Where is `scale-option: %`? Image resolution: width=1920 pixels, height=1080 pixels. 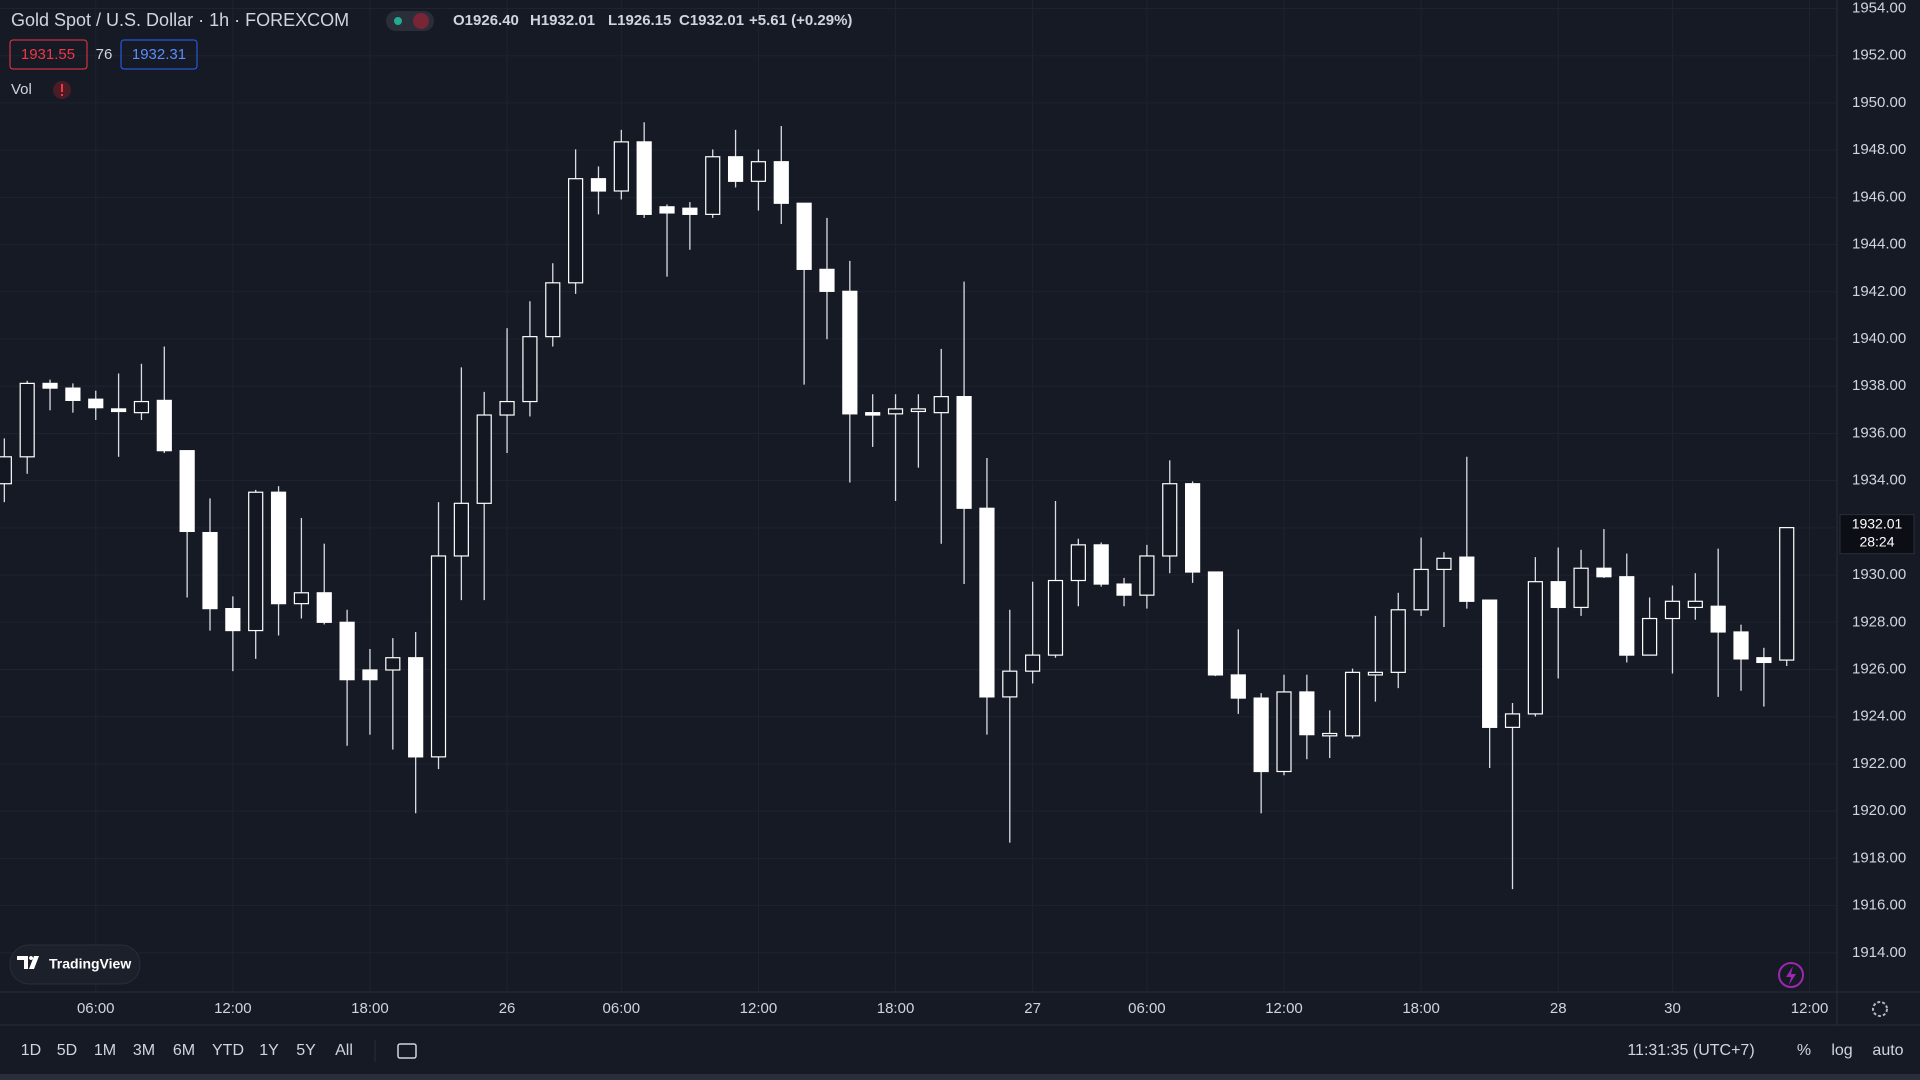
scale-option: % is located at coordinates (1804, 1050).